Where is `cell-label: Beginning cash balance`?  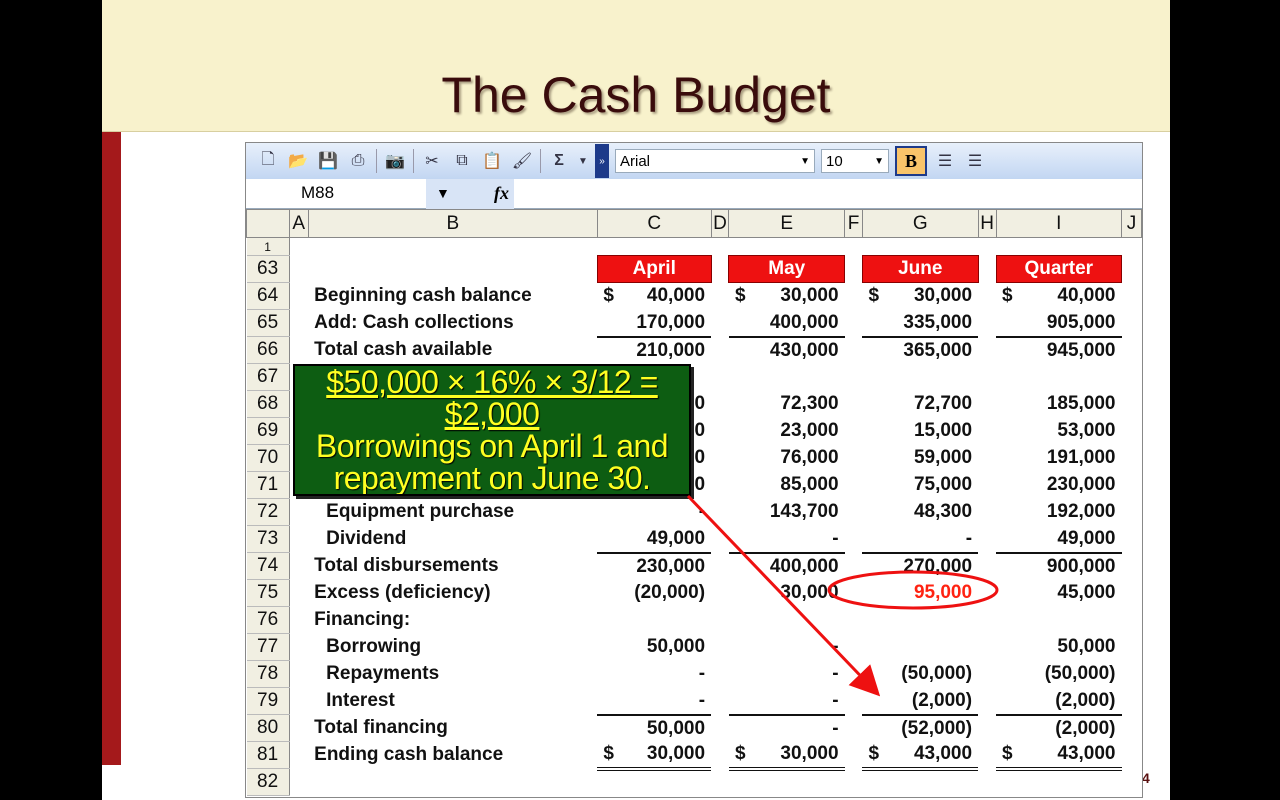 cell-label: Beginning cash balance is located at coordinates (423, 295).